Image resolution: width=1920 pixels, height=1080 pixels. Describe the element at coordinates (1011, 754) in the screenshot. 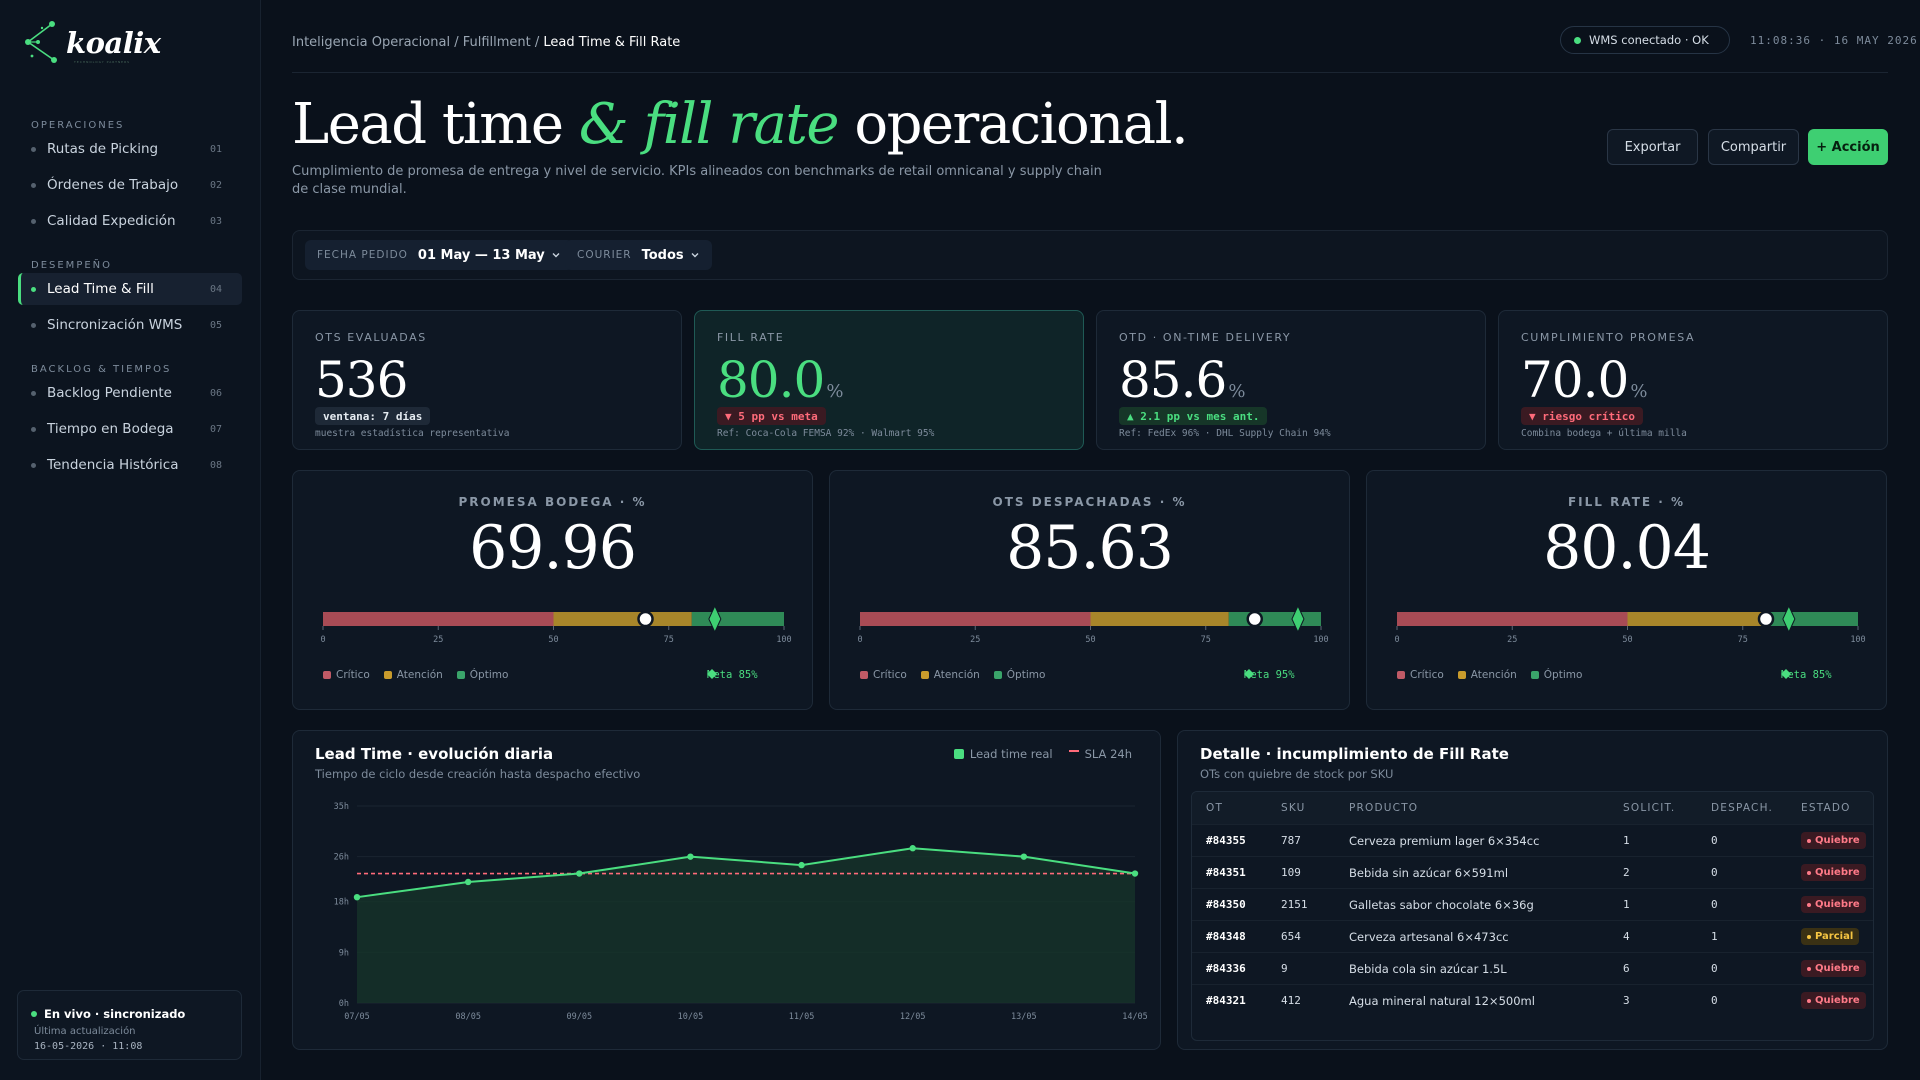

I see `legend-label-real: Lead time real` at that location.